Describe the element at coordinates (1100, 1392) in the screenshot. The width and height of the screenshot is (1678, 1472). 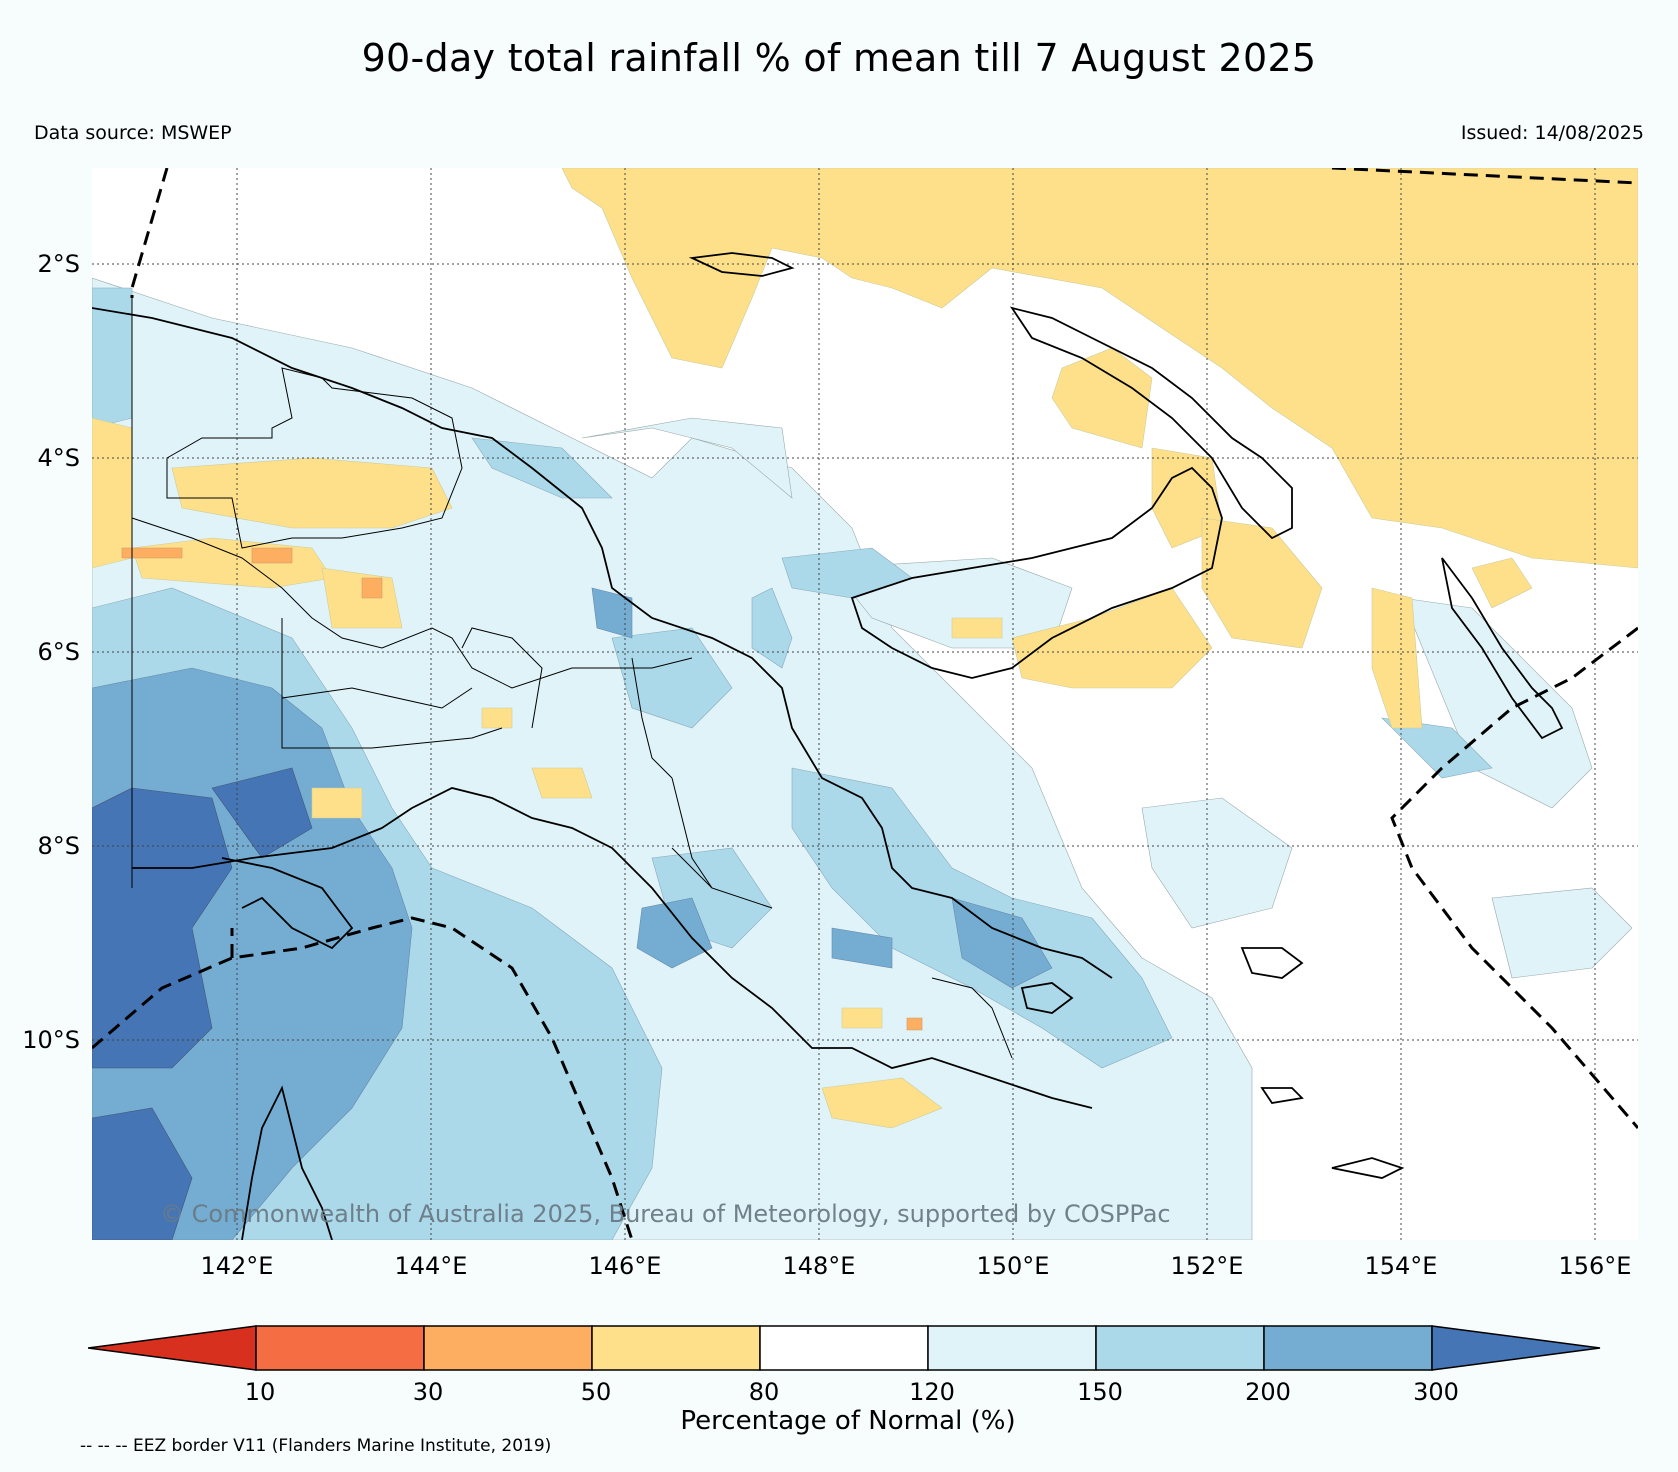
I see `colorbar-tick-150: 150` at that location.